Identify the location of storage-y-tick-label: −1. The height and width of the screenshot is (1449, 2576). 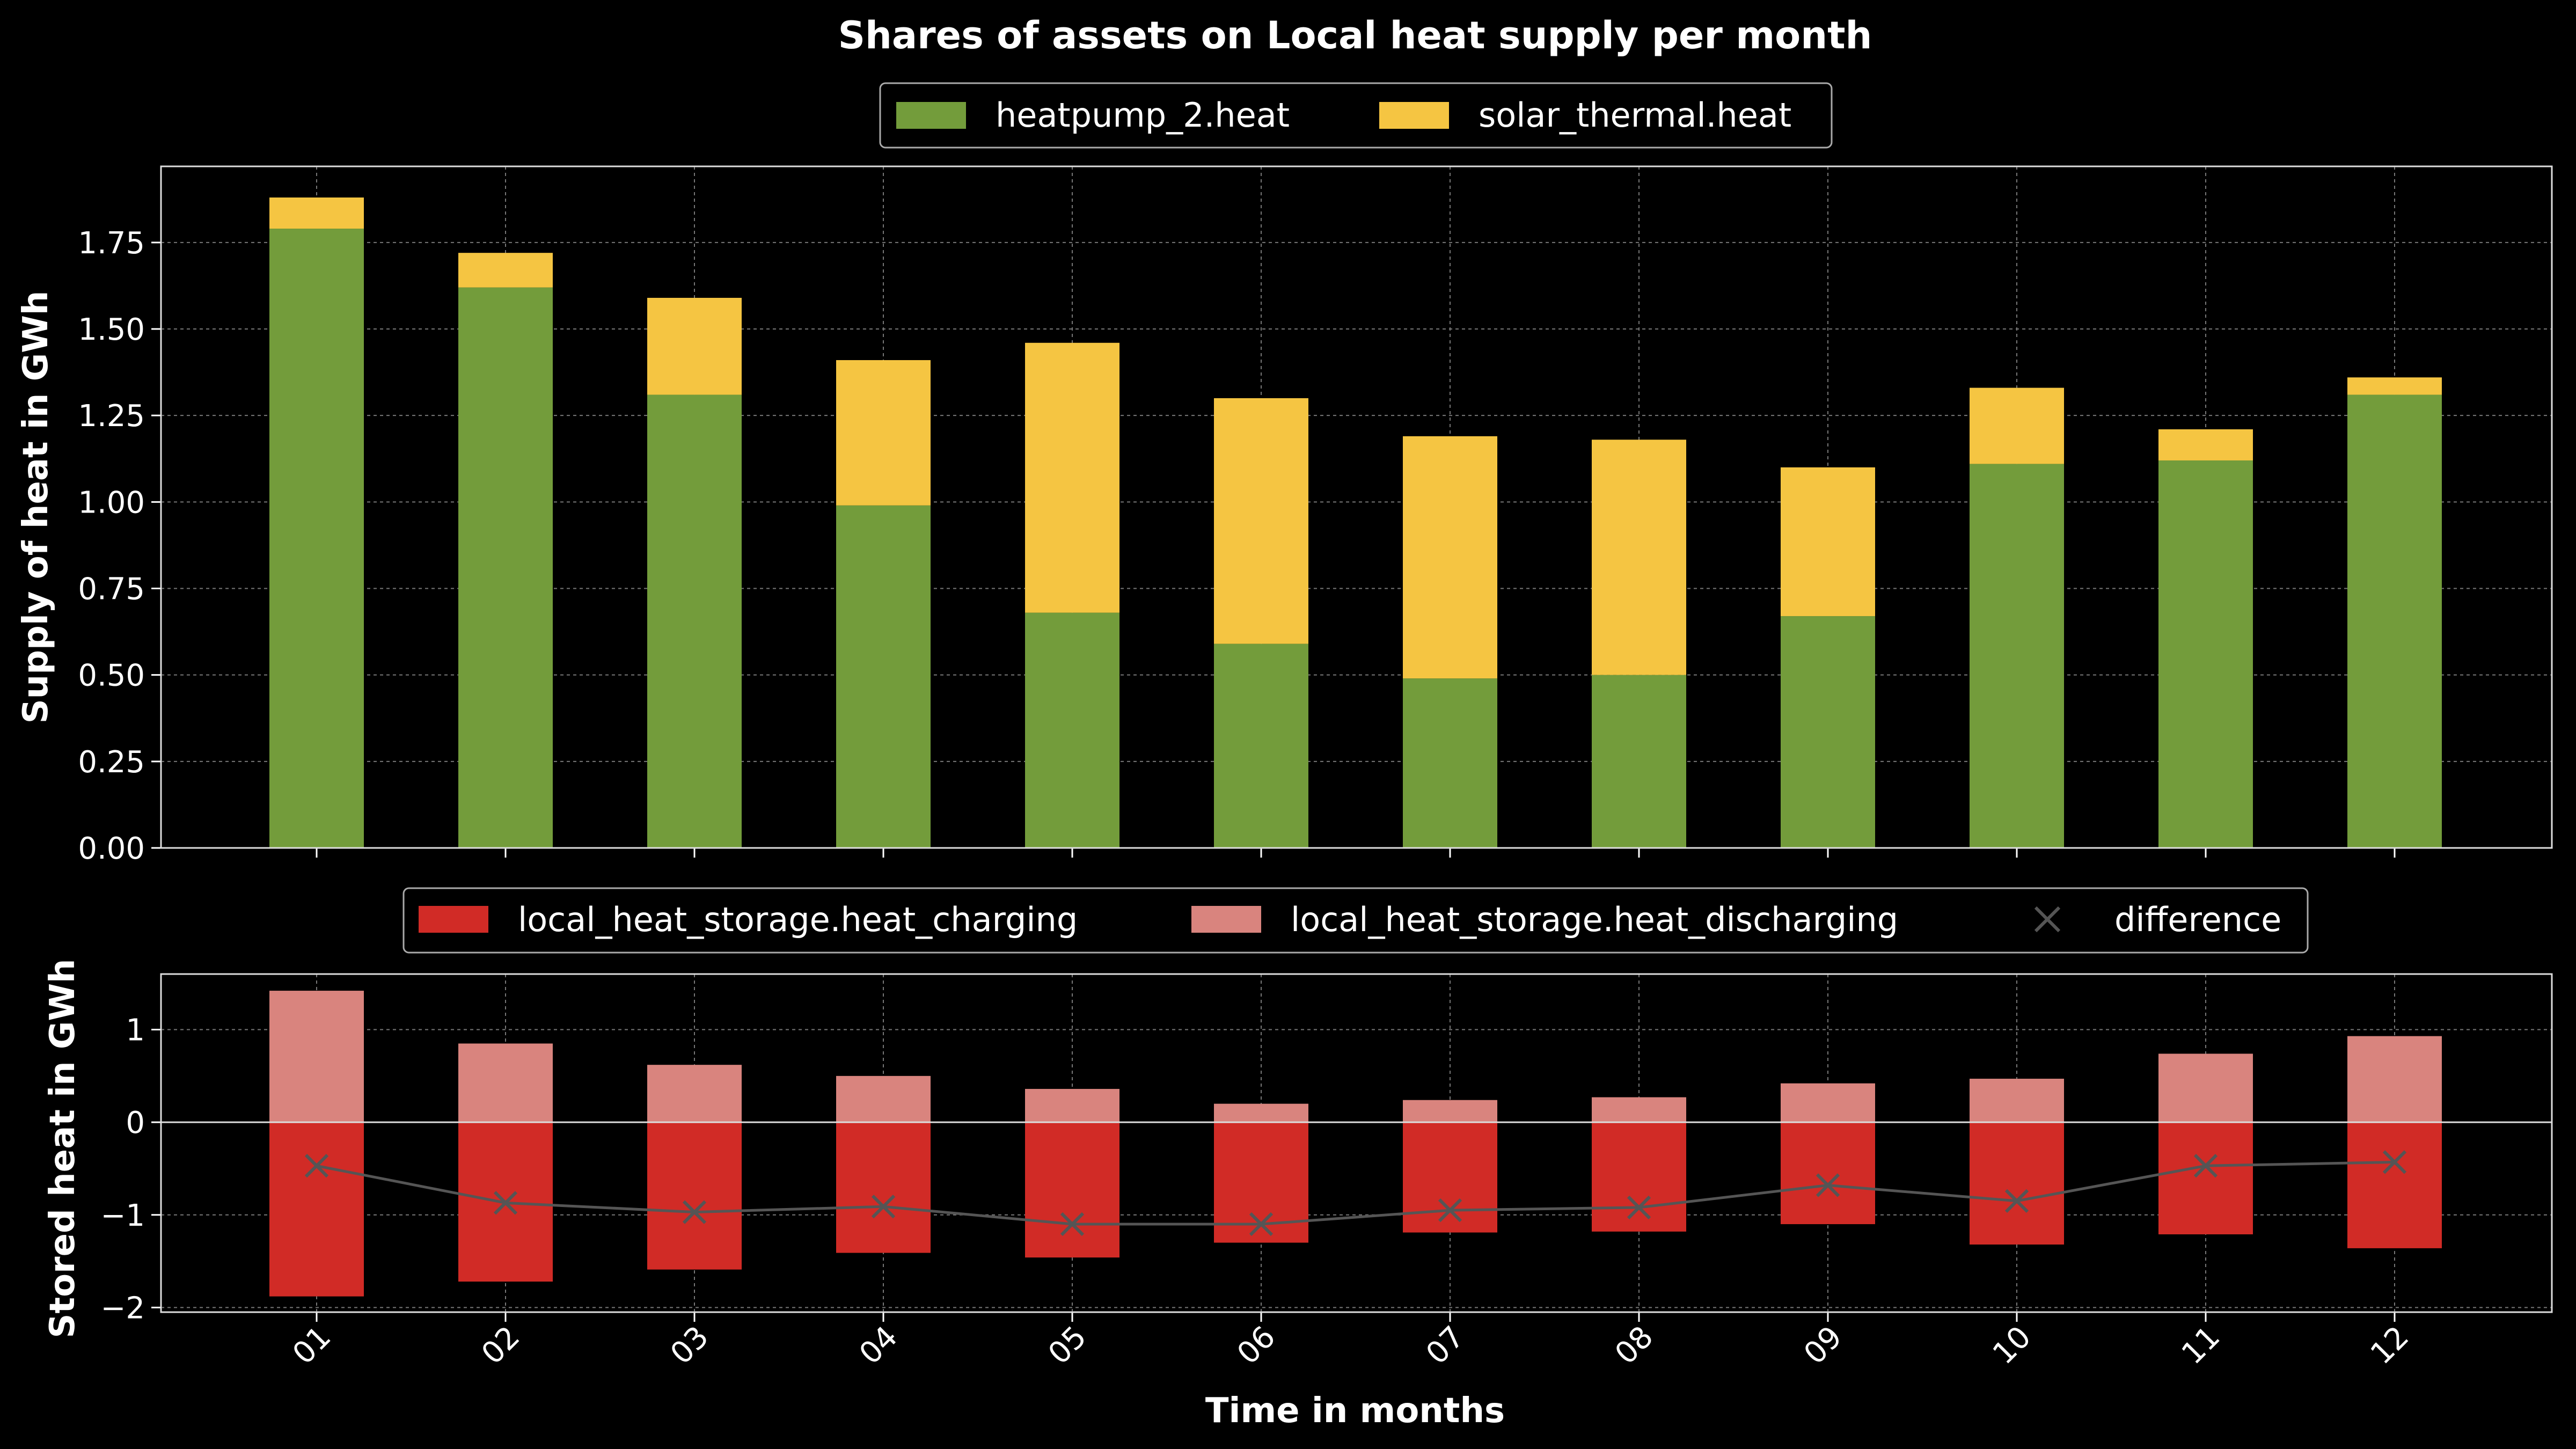
(122, 1215).